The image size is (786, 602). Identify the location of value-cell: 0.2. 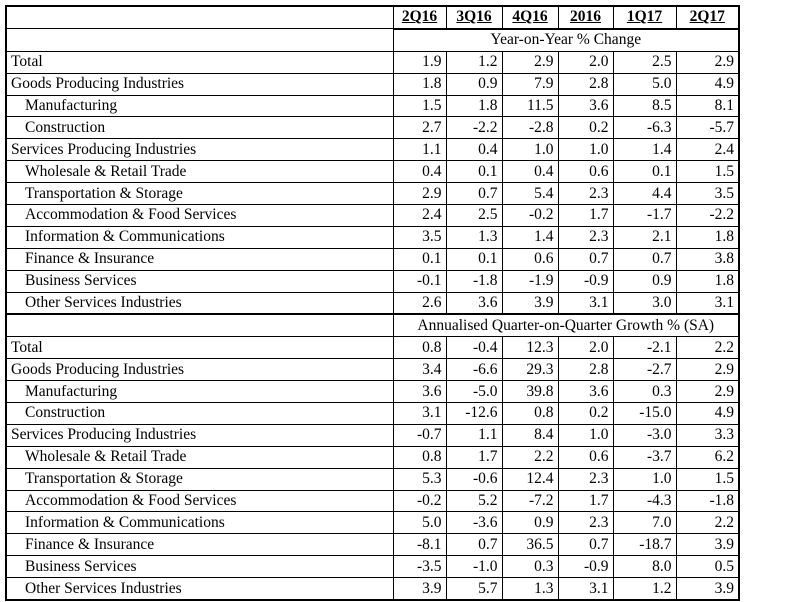
(585, 128).